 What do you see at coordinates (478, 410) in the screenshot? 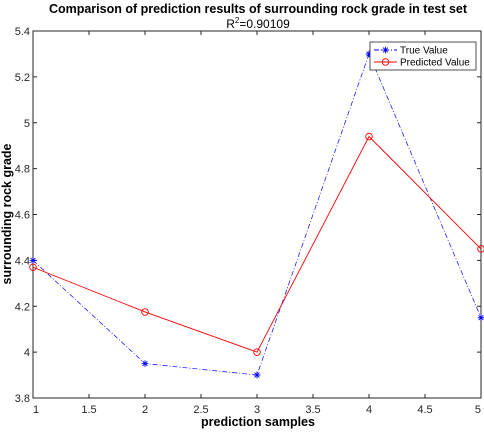
I see `x-tick-label: 5` at bounding box center [478, 410].